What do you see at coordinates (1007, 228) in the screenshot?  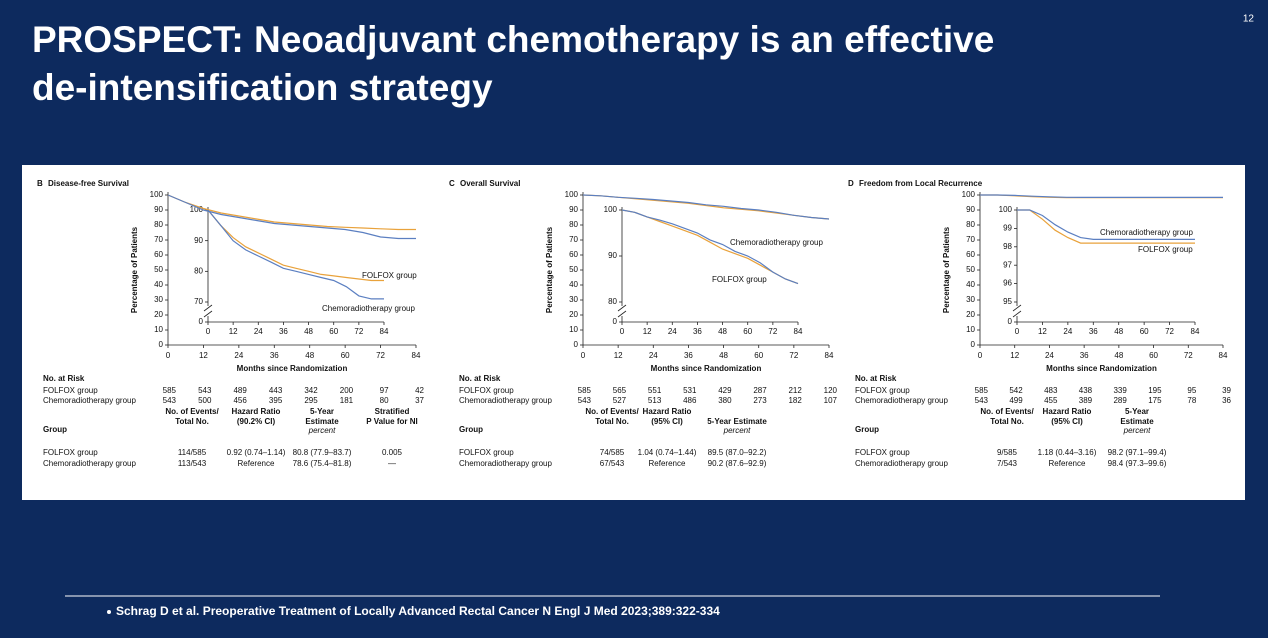 I see `inset-y-tick-label: 99` at bounding box center [1007, 228].